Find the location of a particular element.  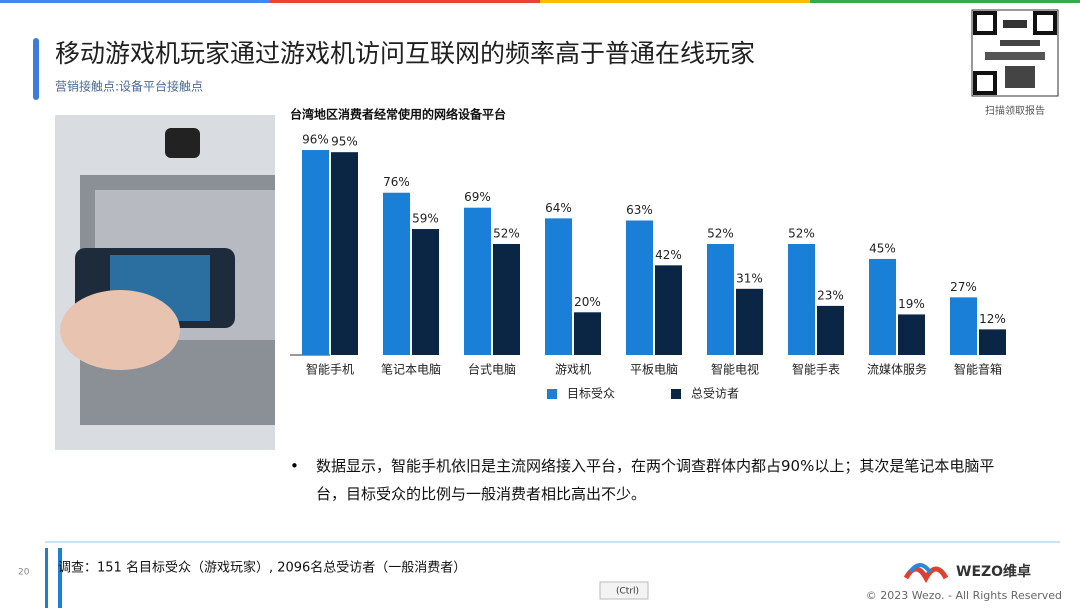

paste-label: (Ctrl) is located at coordinates (627, 592).